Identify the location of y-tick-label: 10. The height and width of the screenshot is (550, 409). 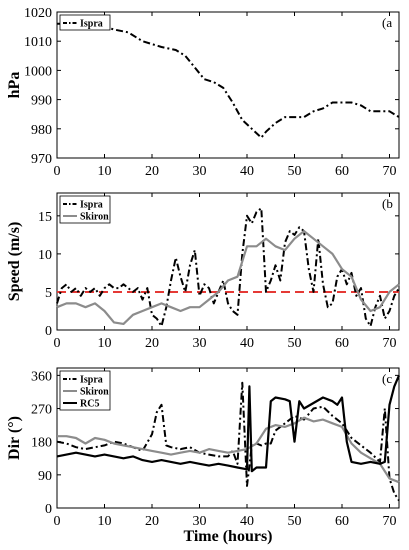
(45, 255).